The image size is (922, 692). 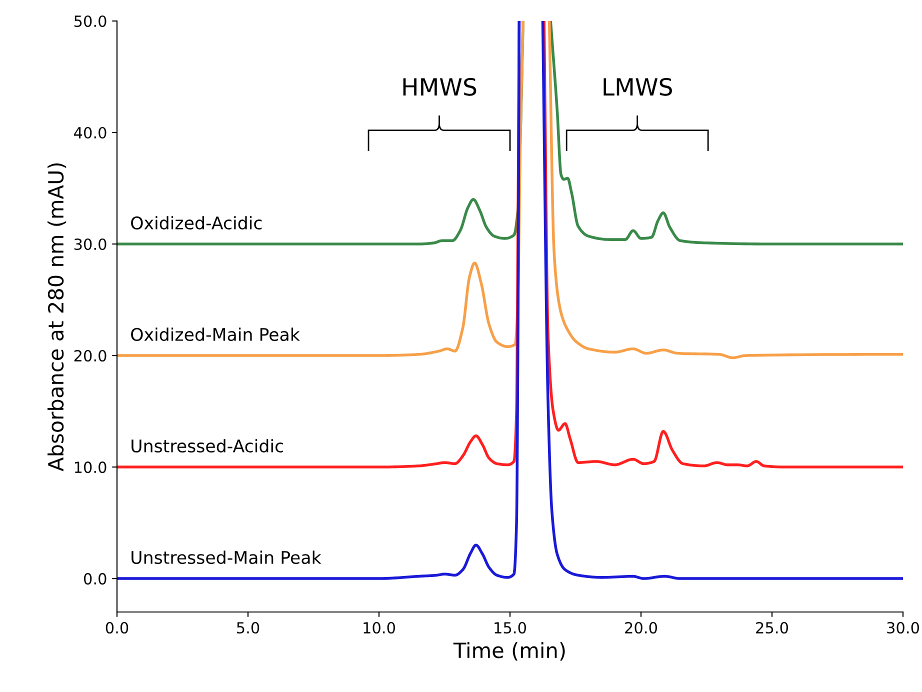 I want to click on series-label: Unstressed-Acidic, so click(x=208, y=446).